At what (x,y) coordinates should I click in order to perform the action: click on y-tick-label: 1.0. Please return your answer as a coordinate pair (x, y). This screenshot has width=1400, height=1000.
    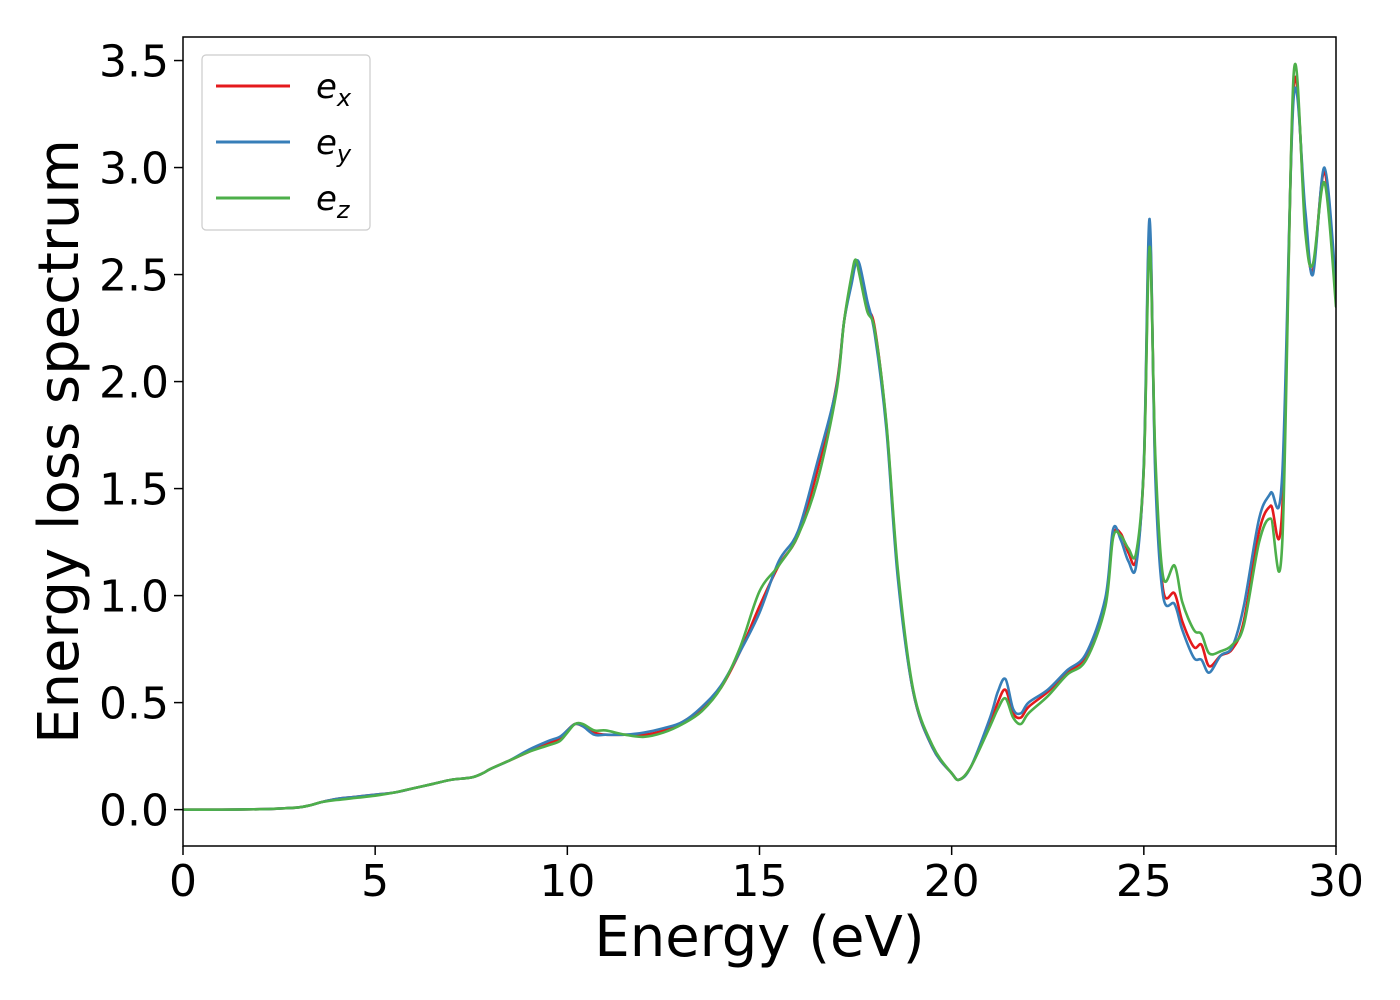
    Looking at the image, I should click on (134, 597).